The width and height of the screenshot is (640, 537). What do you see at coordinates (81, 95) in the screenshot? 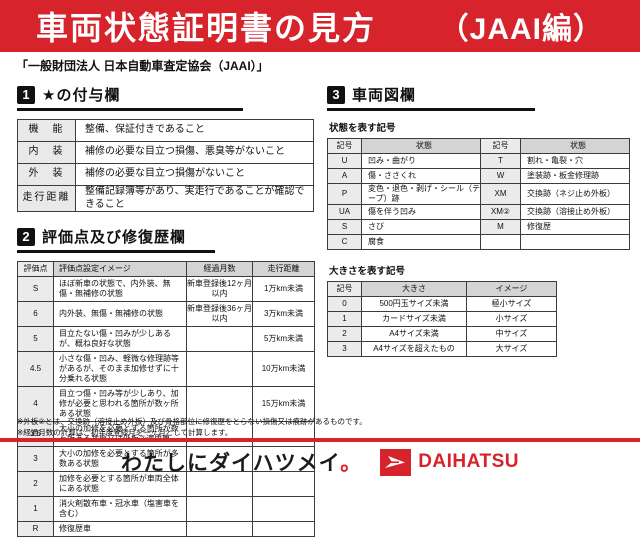
I see `section1-title: ★の付与欄` at bounding box center [81, 95].